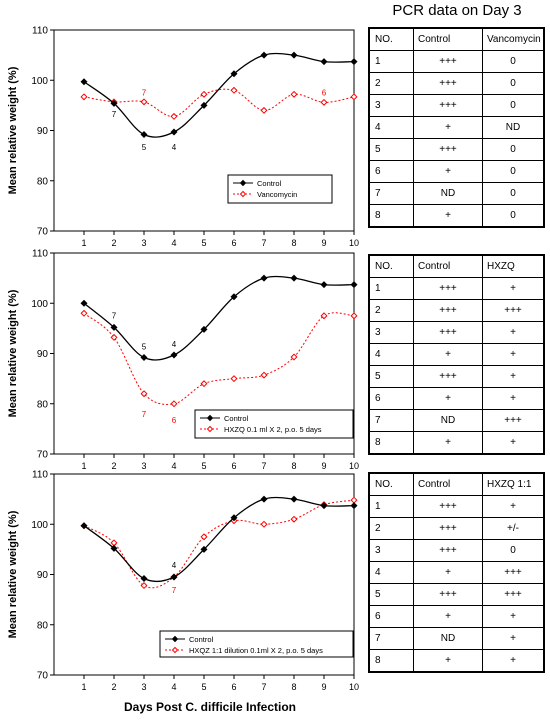 The width and height of the screenshot is (550, 721). I want to click on table-row: 6 + +, so click(456, 616).